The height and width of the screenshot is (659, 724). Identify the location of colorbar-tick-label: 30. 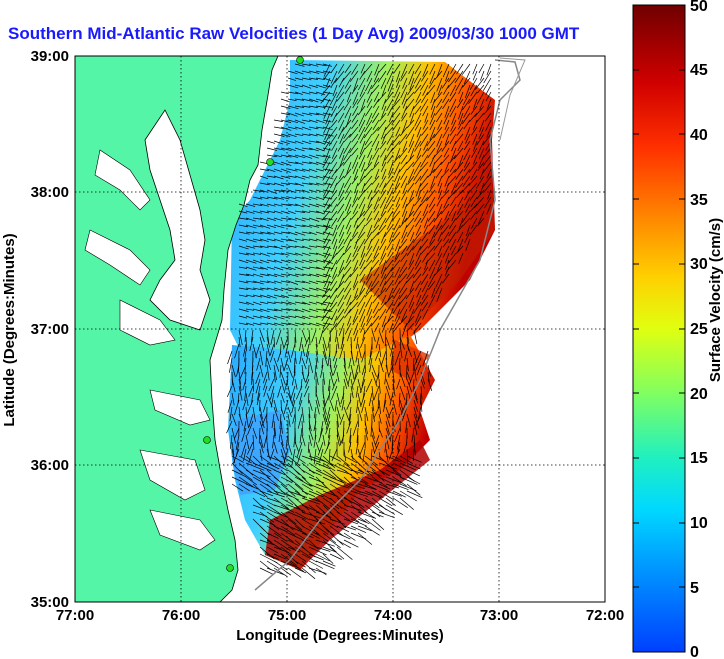
(699, 264).